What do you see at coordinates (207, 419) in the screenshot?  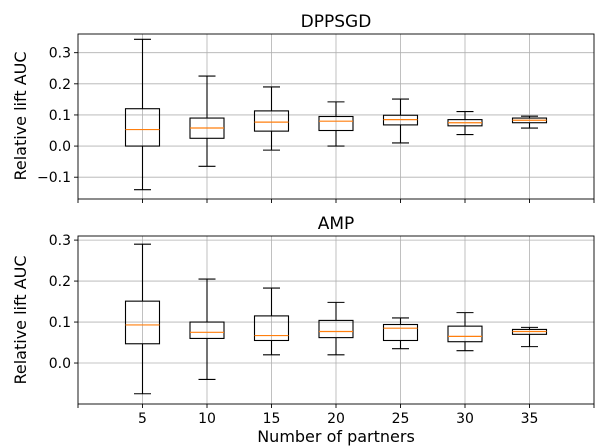 I see `x-tick-label: 10` at bounding box center [207, 419].